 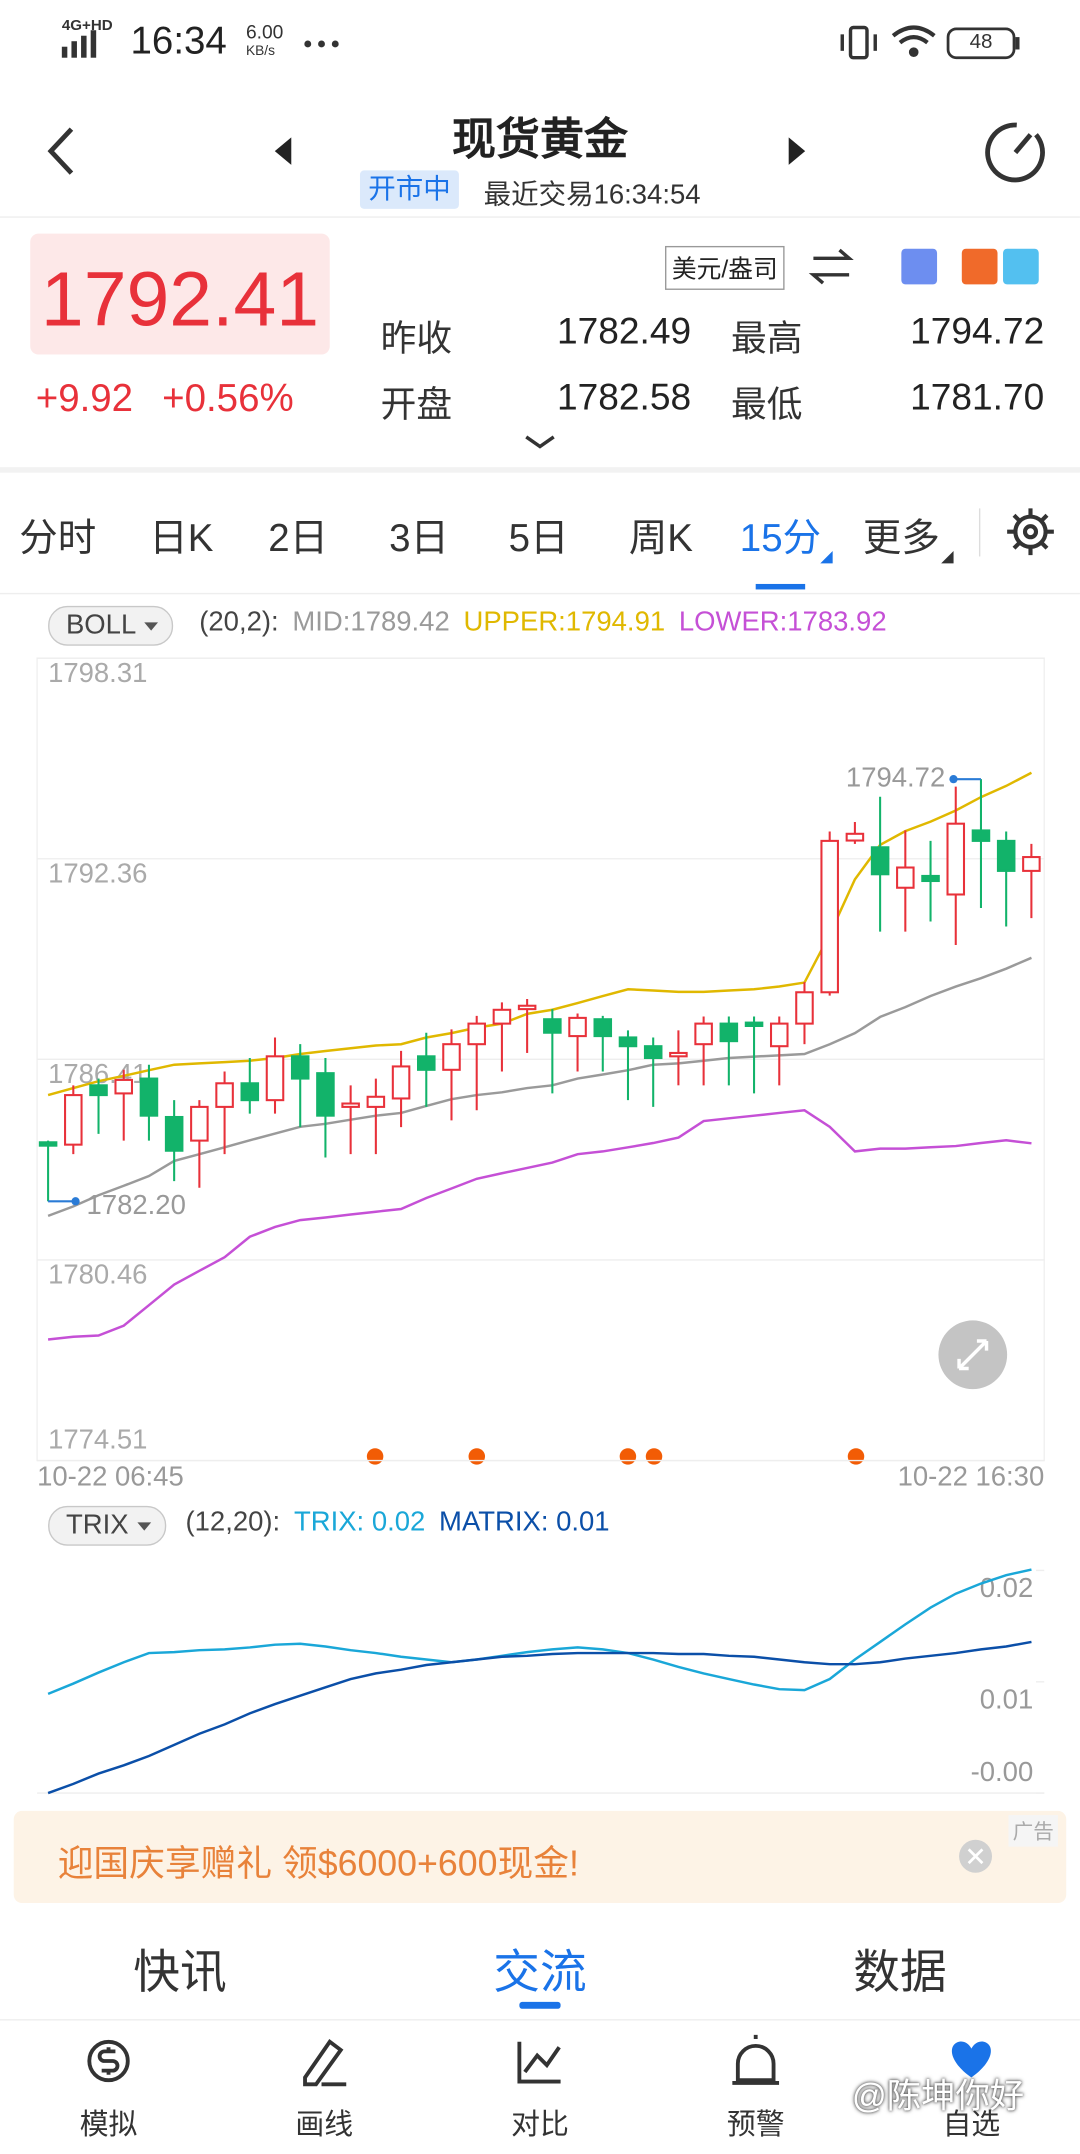 What do you see at coordinates (539, 2062) in the screenshot?
I see `compare-icon` at bounding box center [539, 2062].